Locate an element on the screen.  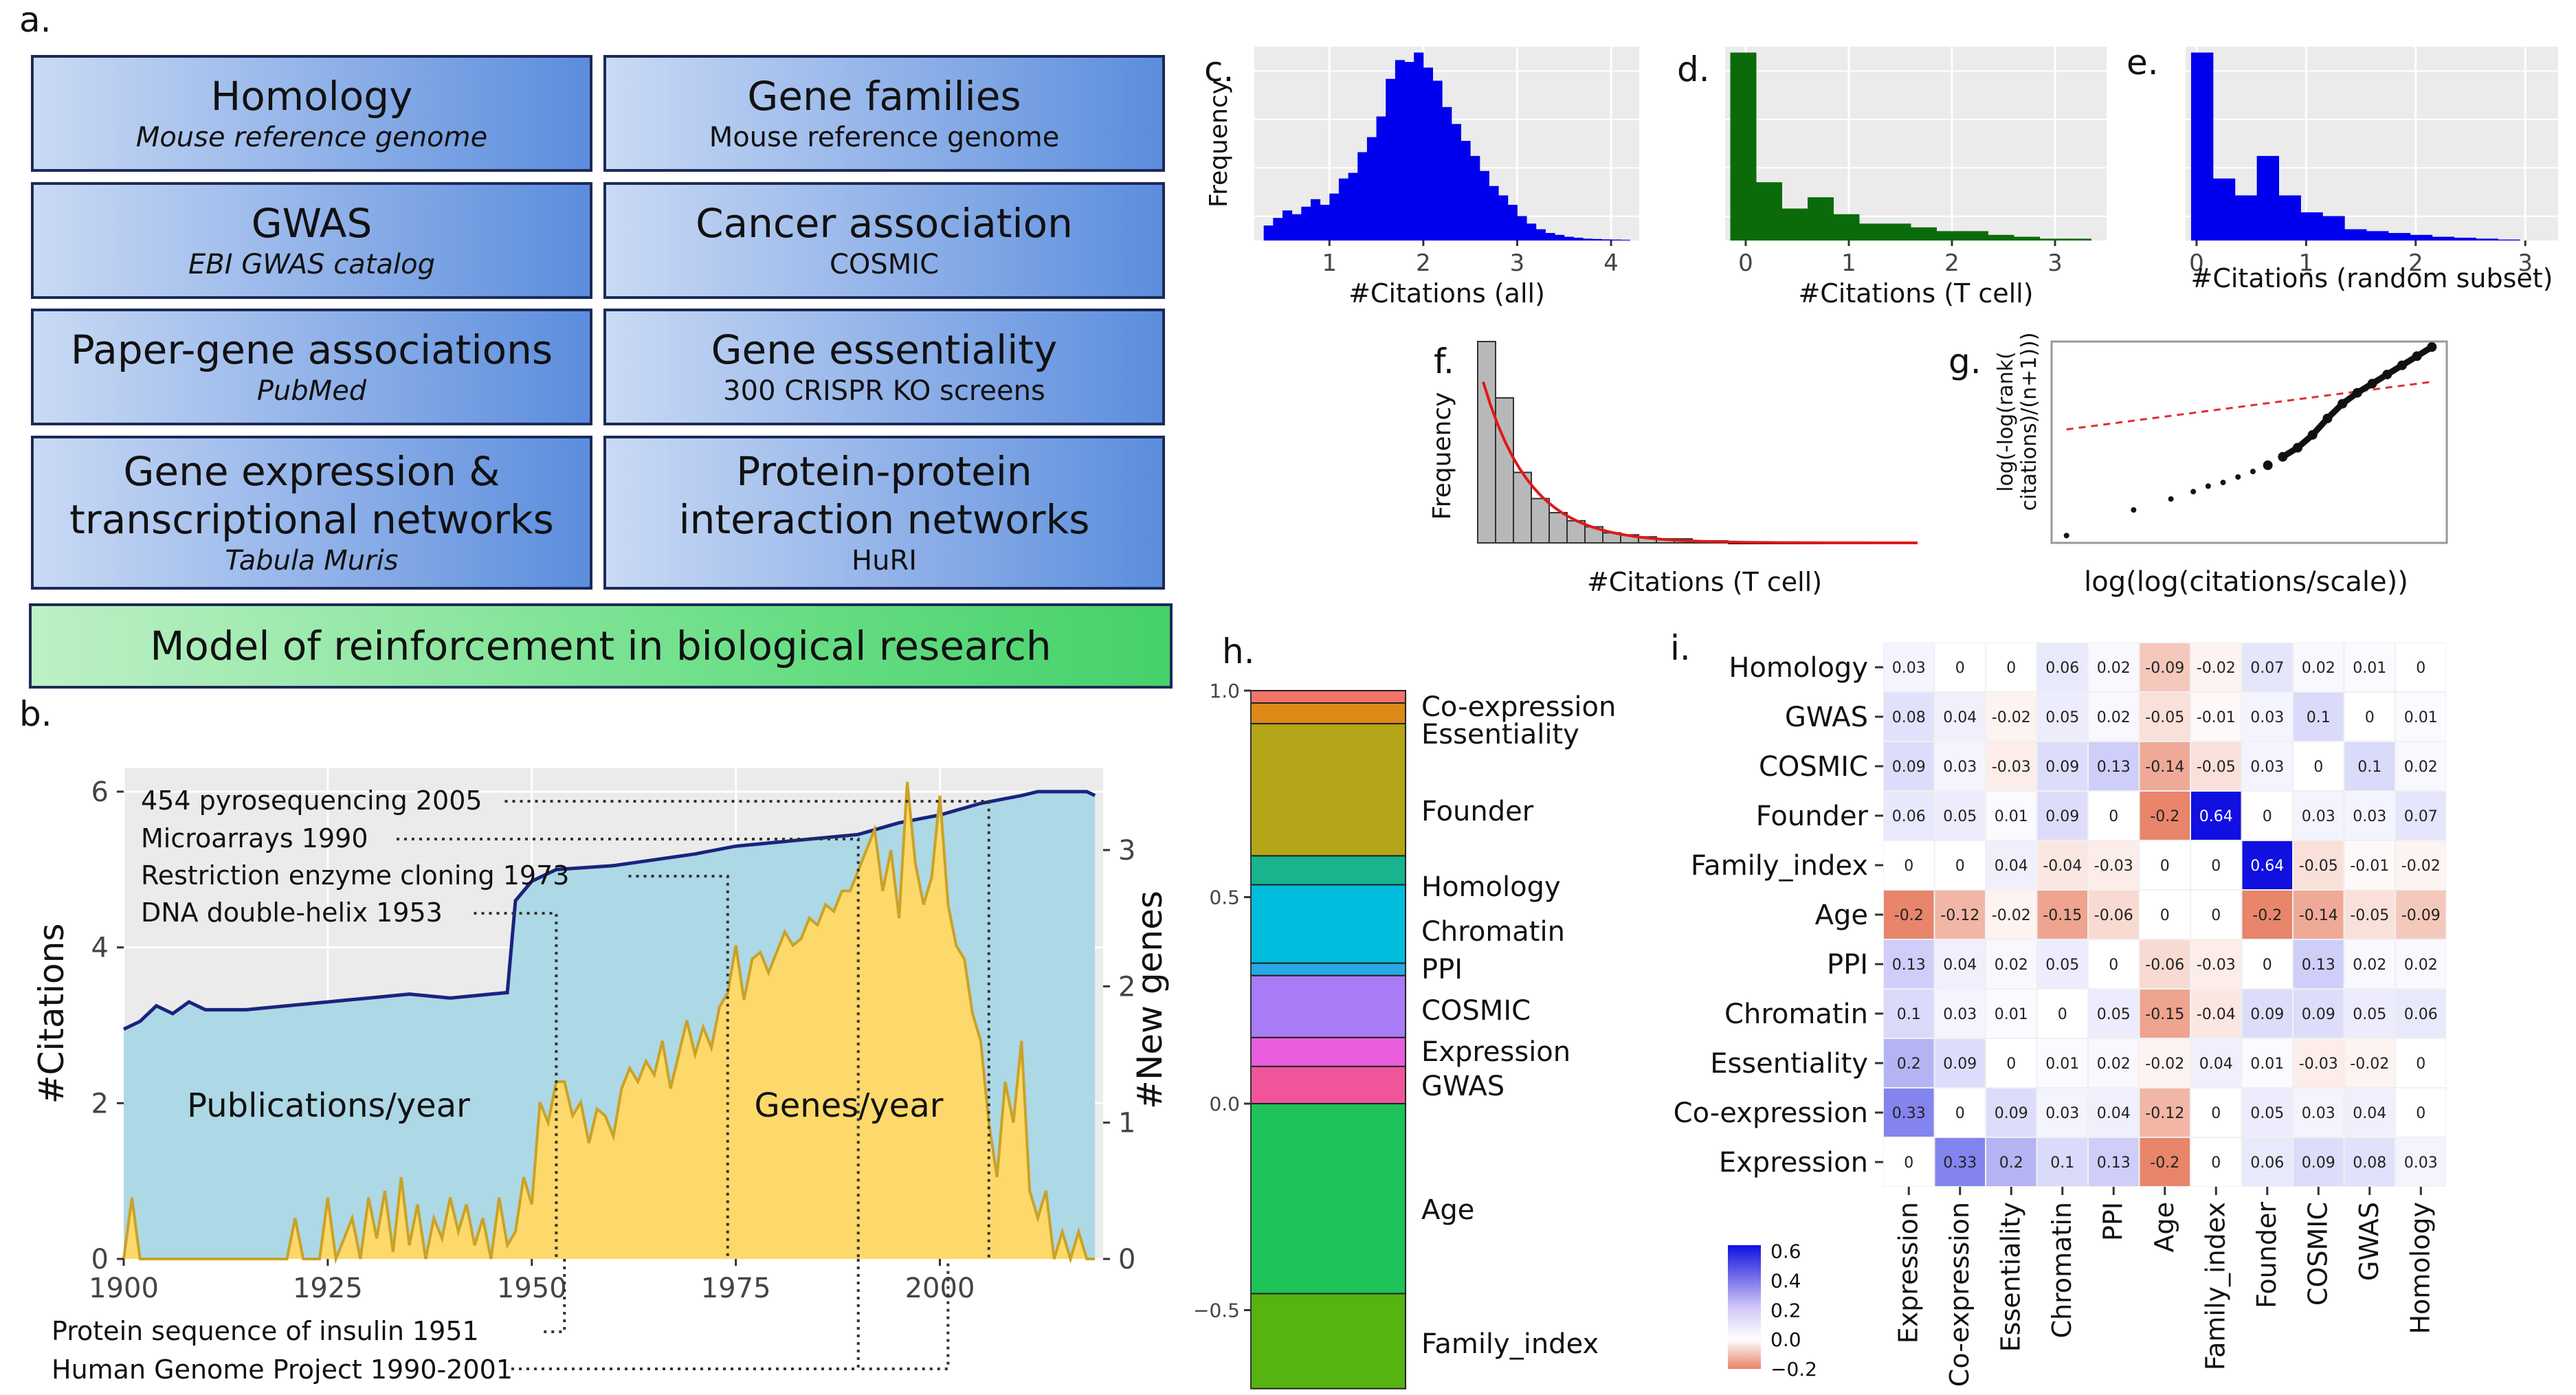
event-connector is located at coordinates (903, 1314).